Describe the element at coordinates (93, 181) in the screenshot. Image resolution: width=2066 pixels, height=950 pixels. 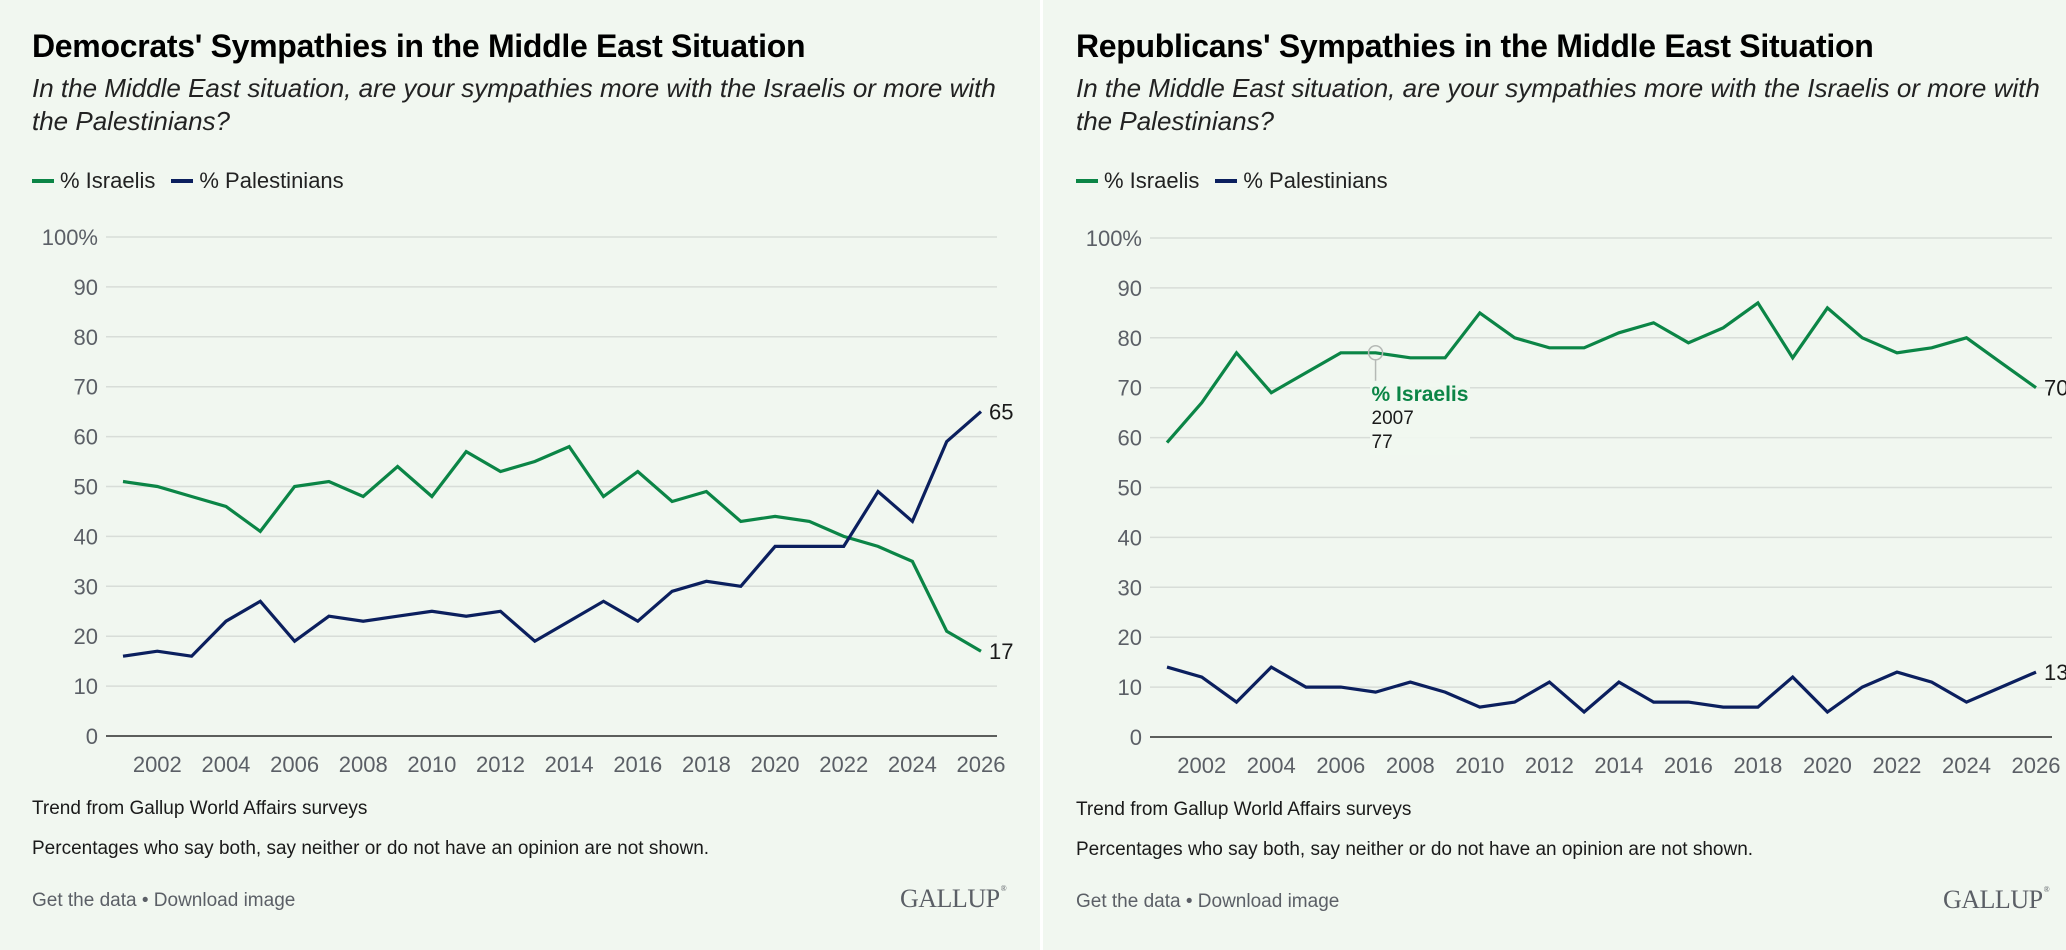
I see `legend-item-israelis: % Israelis` at that location.